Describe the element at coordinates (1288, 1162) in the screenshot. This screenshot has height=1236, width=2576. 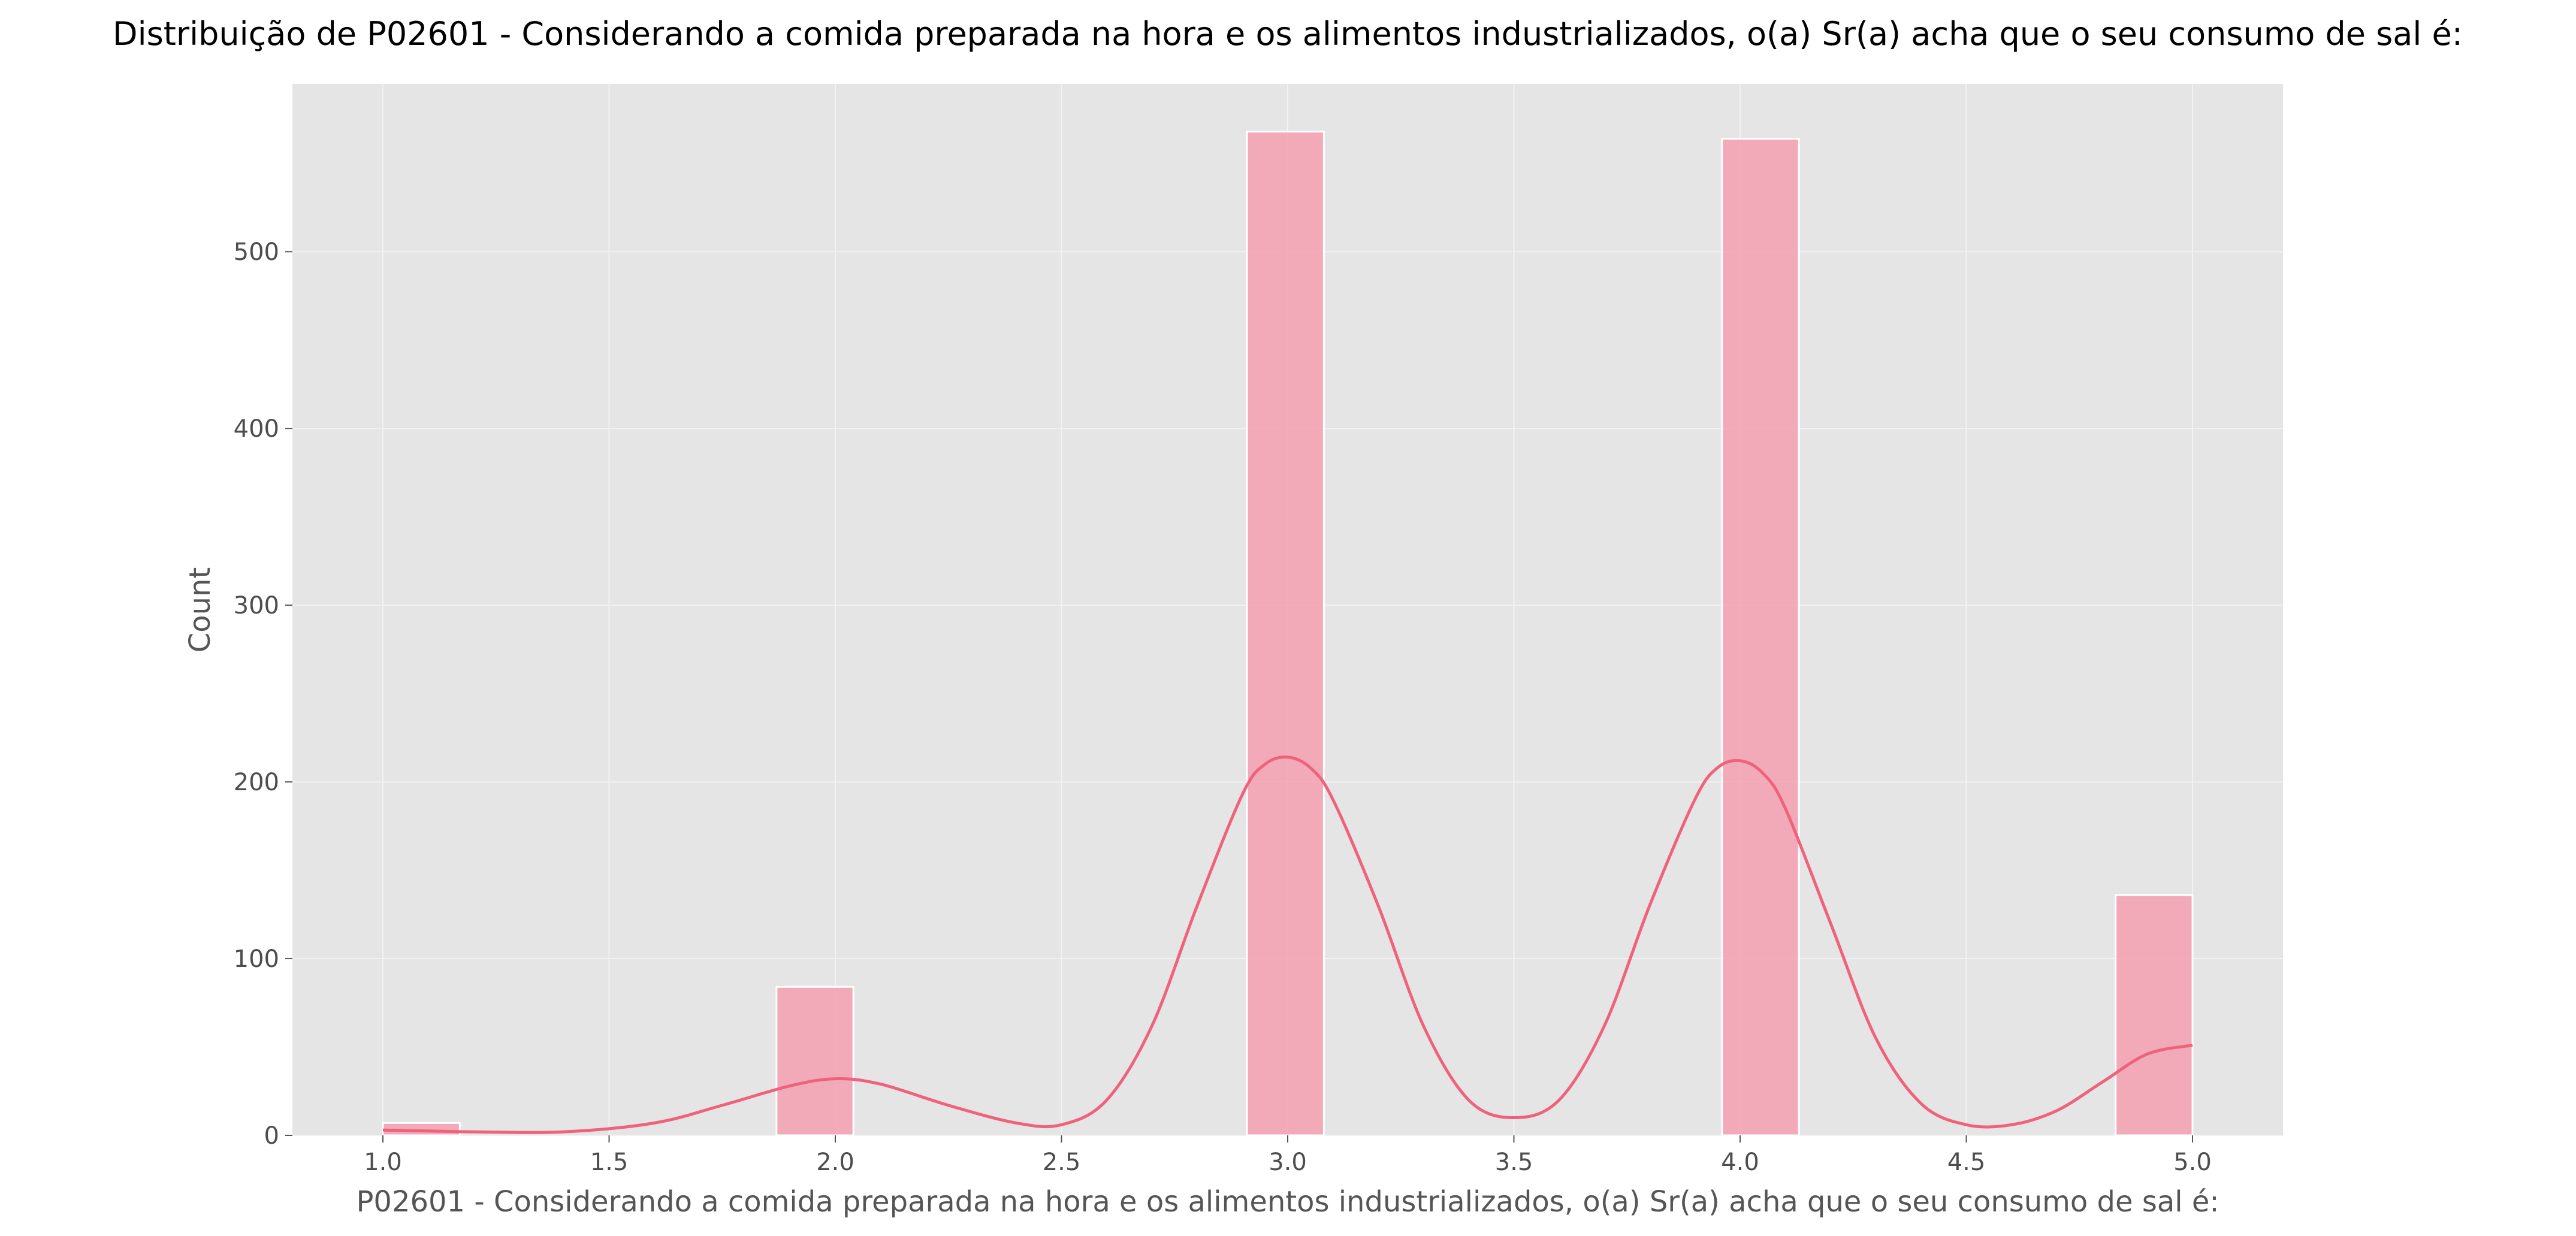
I see `x-tick-label: 3.0` at that location.